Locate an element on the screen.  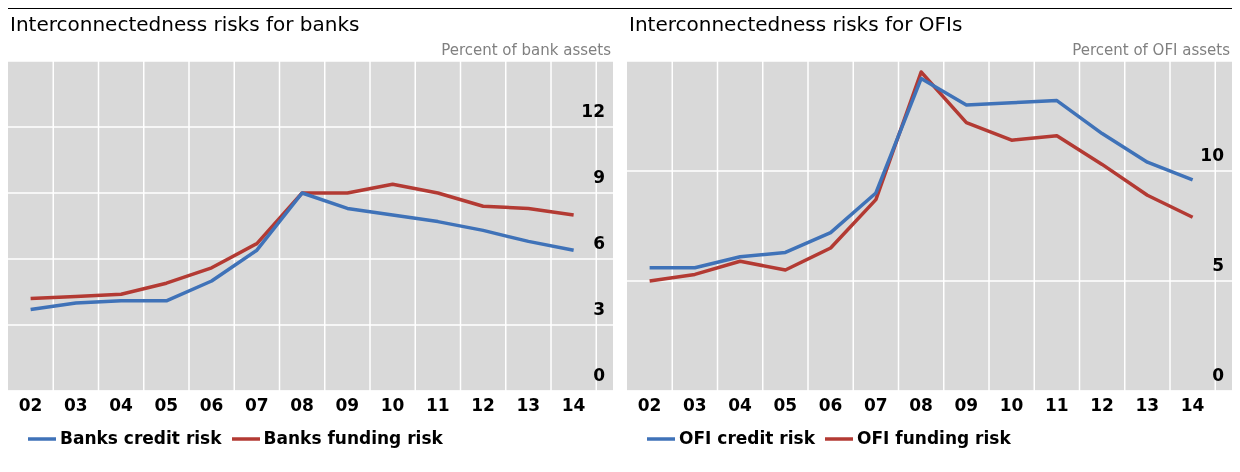
y-tick-label: 3 is located at coordinates (599, 309).